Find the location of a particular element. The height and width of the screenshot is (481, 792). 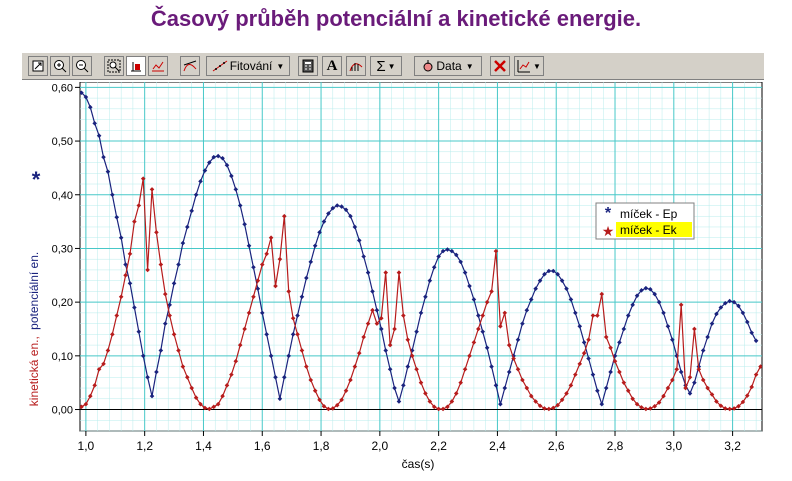

zoom-in-button is located at coordinates (60, 66).